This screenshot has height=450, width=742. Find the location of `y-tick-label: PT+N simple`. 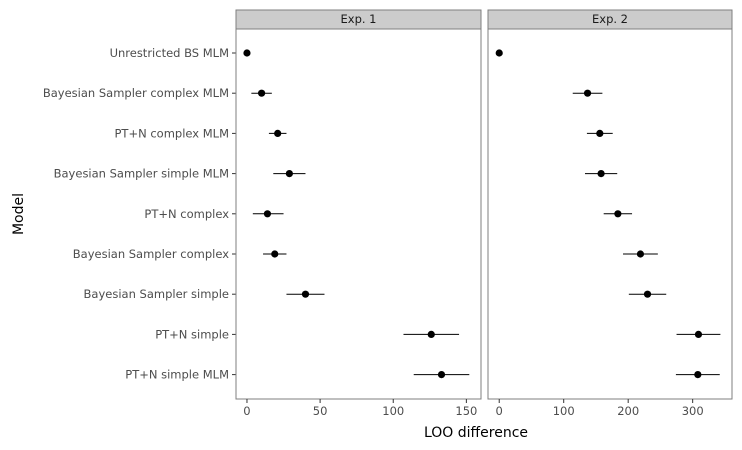

y-tick-label: PT+N simple is located at coordinates (192, 334).